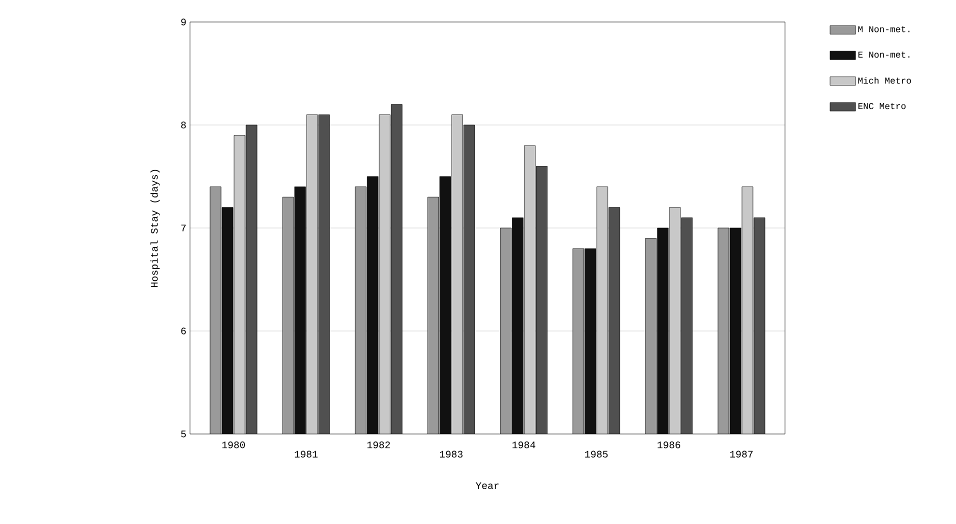 This screenshot has width=956, height=524. I want to click on legend-label: E Non-met., so click(884, 55).